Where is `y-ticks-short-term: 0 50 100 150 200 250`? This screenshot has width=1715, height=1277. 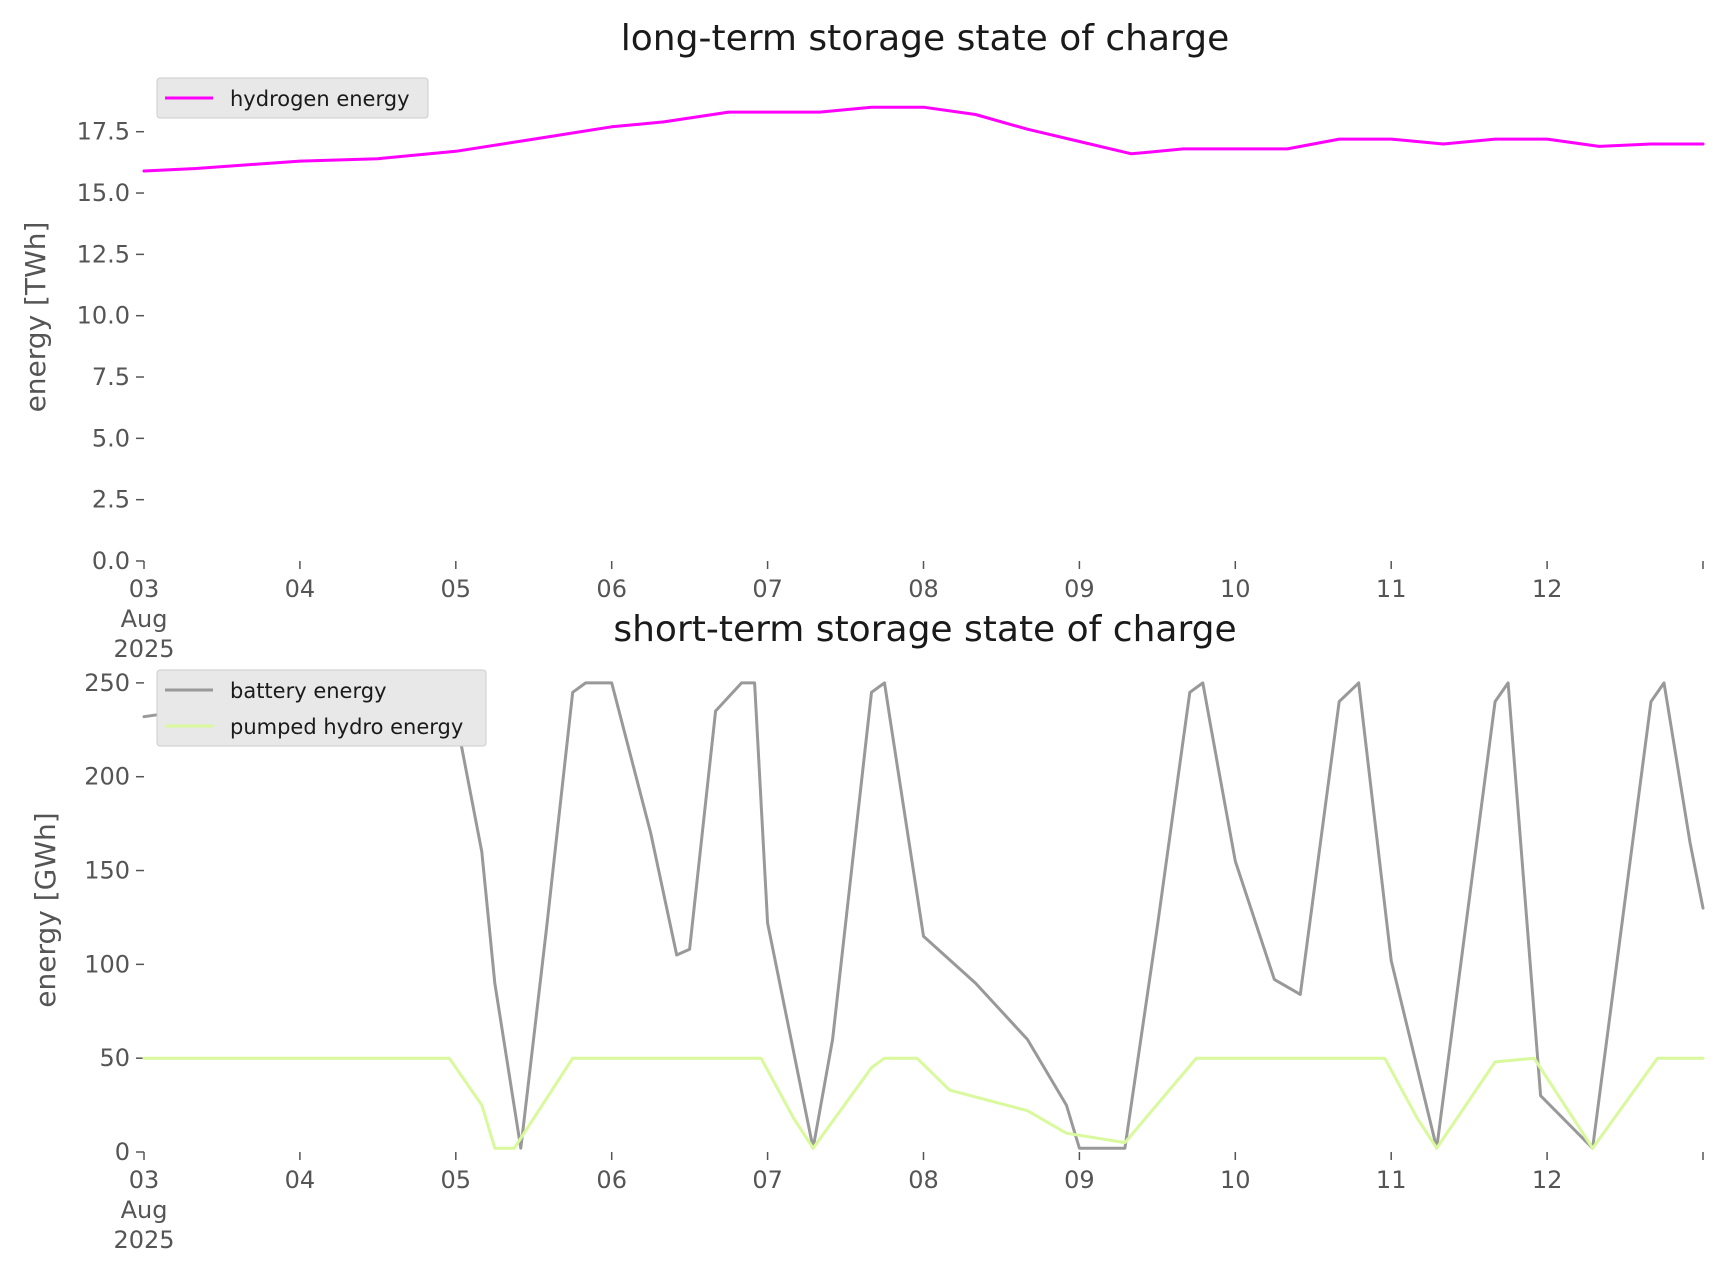
y-ticks-short-term: 0 50 100 150 200 250 is located at coordinates (114, 917).